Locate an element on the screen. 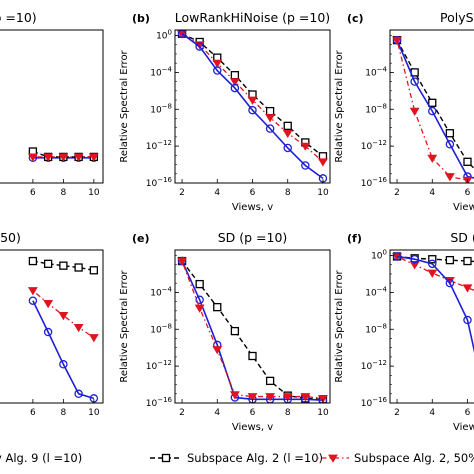 The width and height of the screenshot is (474, 474). panel-title: SD (p =10) is located at coordinates (253, 237).